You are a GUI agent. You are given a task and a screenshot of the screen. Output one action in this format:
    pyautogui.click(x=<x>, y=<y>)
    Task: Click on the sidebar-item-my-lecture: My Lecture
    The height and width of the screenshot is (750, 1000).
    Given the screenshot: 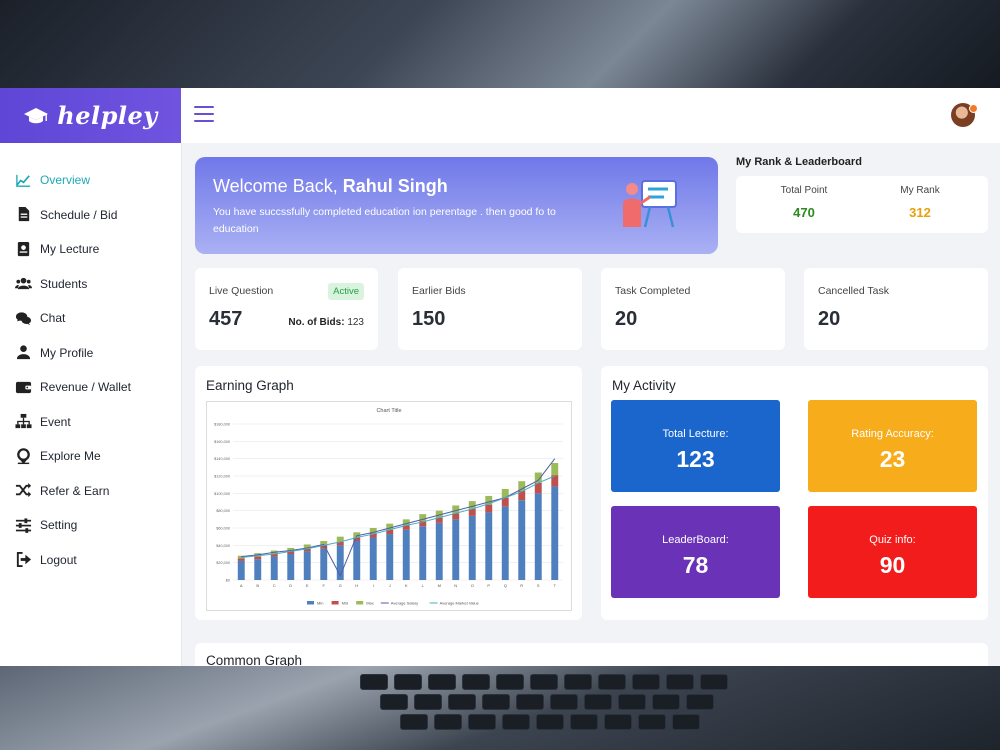 What is the action you would take?
    pyautogui.click(x=90, y=249)
    